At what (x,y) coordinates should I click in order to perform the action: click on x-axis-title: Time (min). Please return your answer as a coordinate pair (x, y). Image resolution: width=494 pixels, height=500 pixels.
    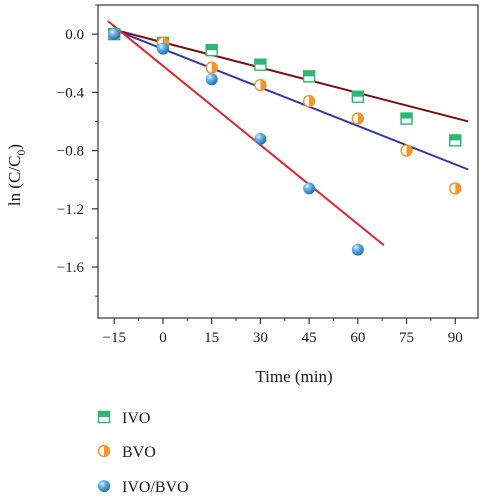
    Looking at the image, I should click on (293, 376).